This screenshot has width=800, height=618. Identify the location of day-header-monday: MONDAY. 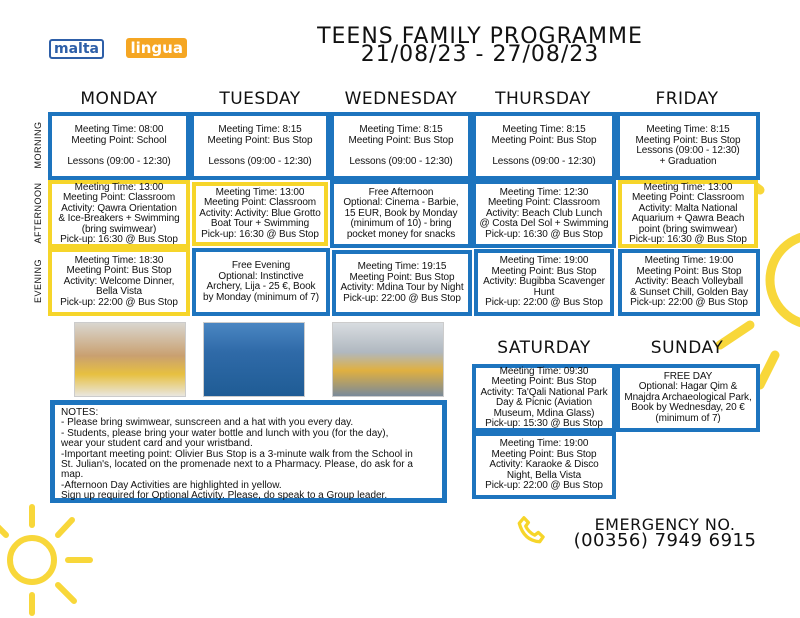
(119, 99).